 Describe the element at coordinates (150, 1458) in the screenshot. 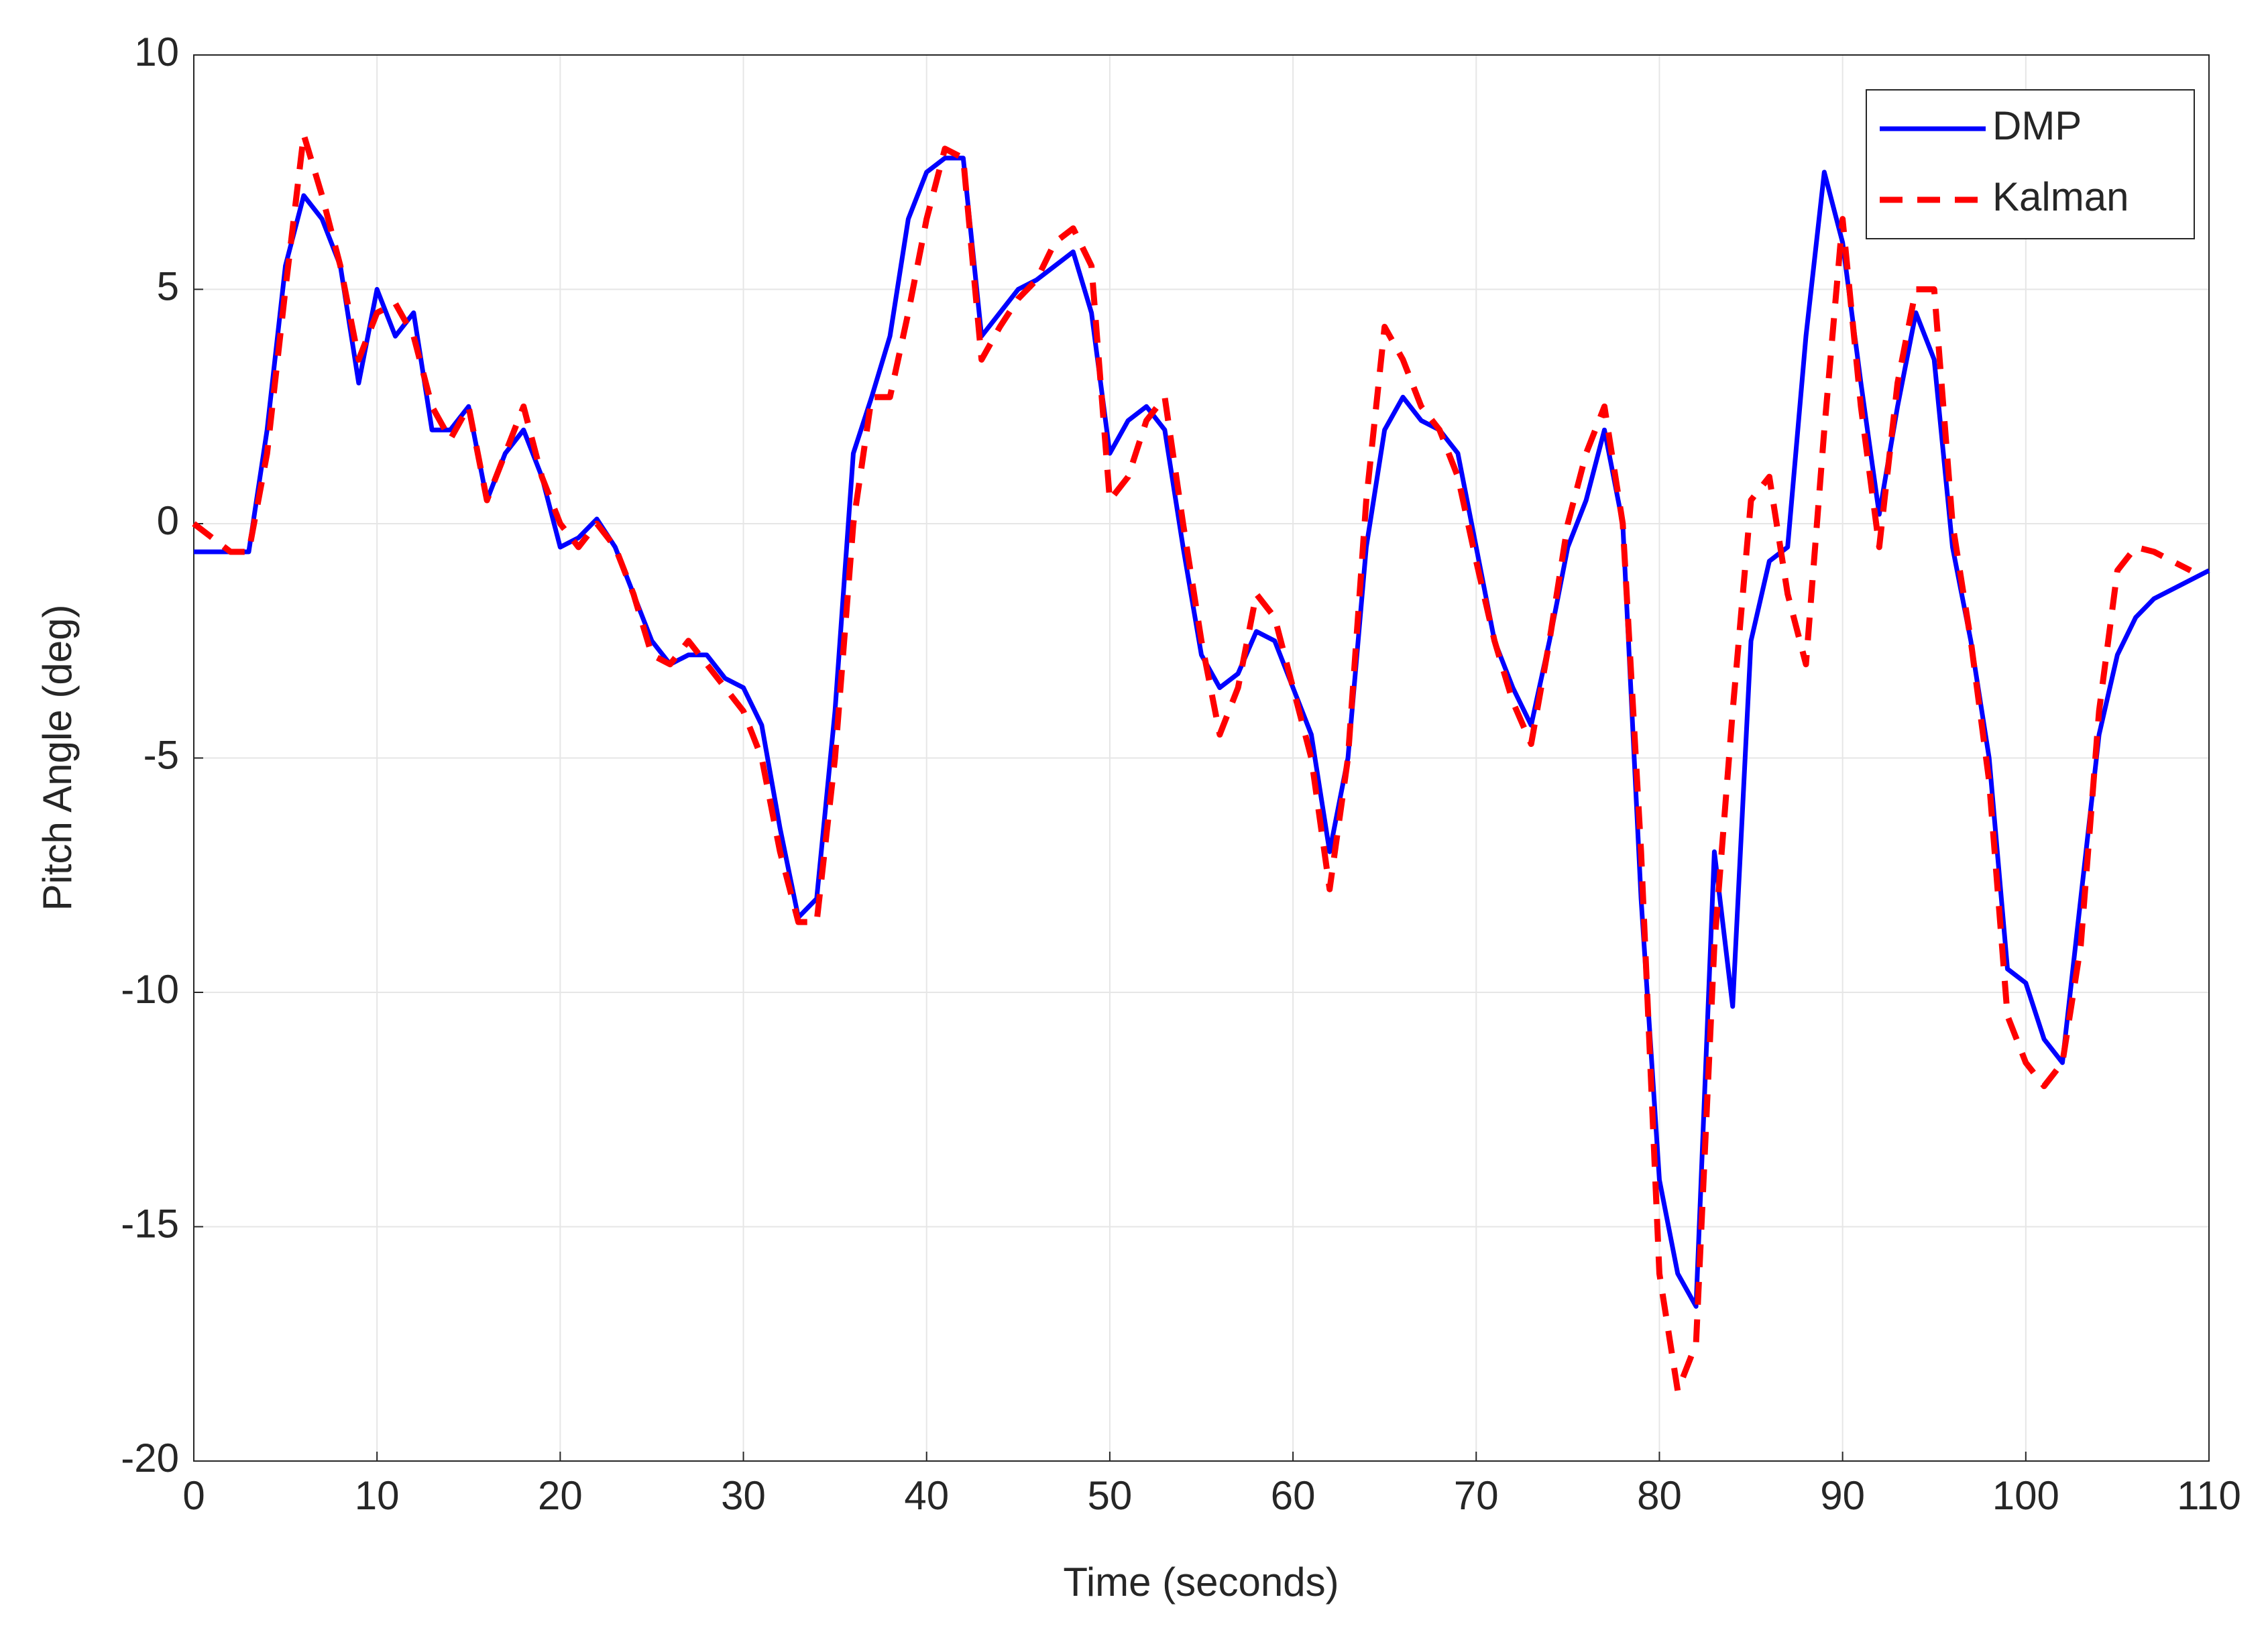

I see `y-tick-label: -20` at that location.